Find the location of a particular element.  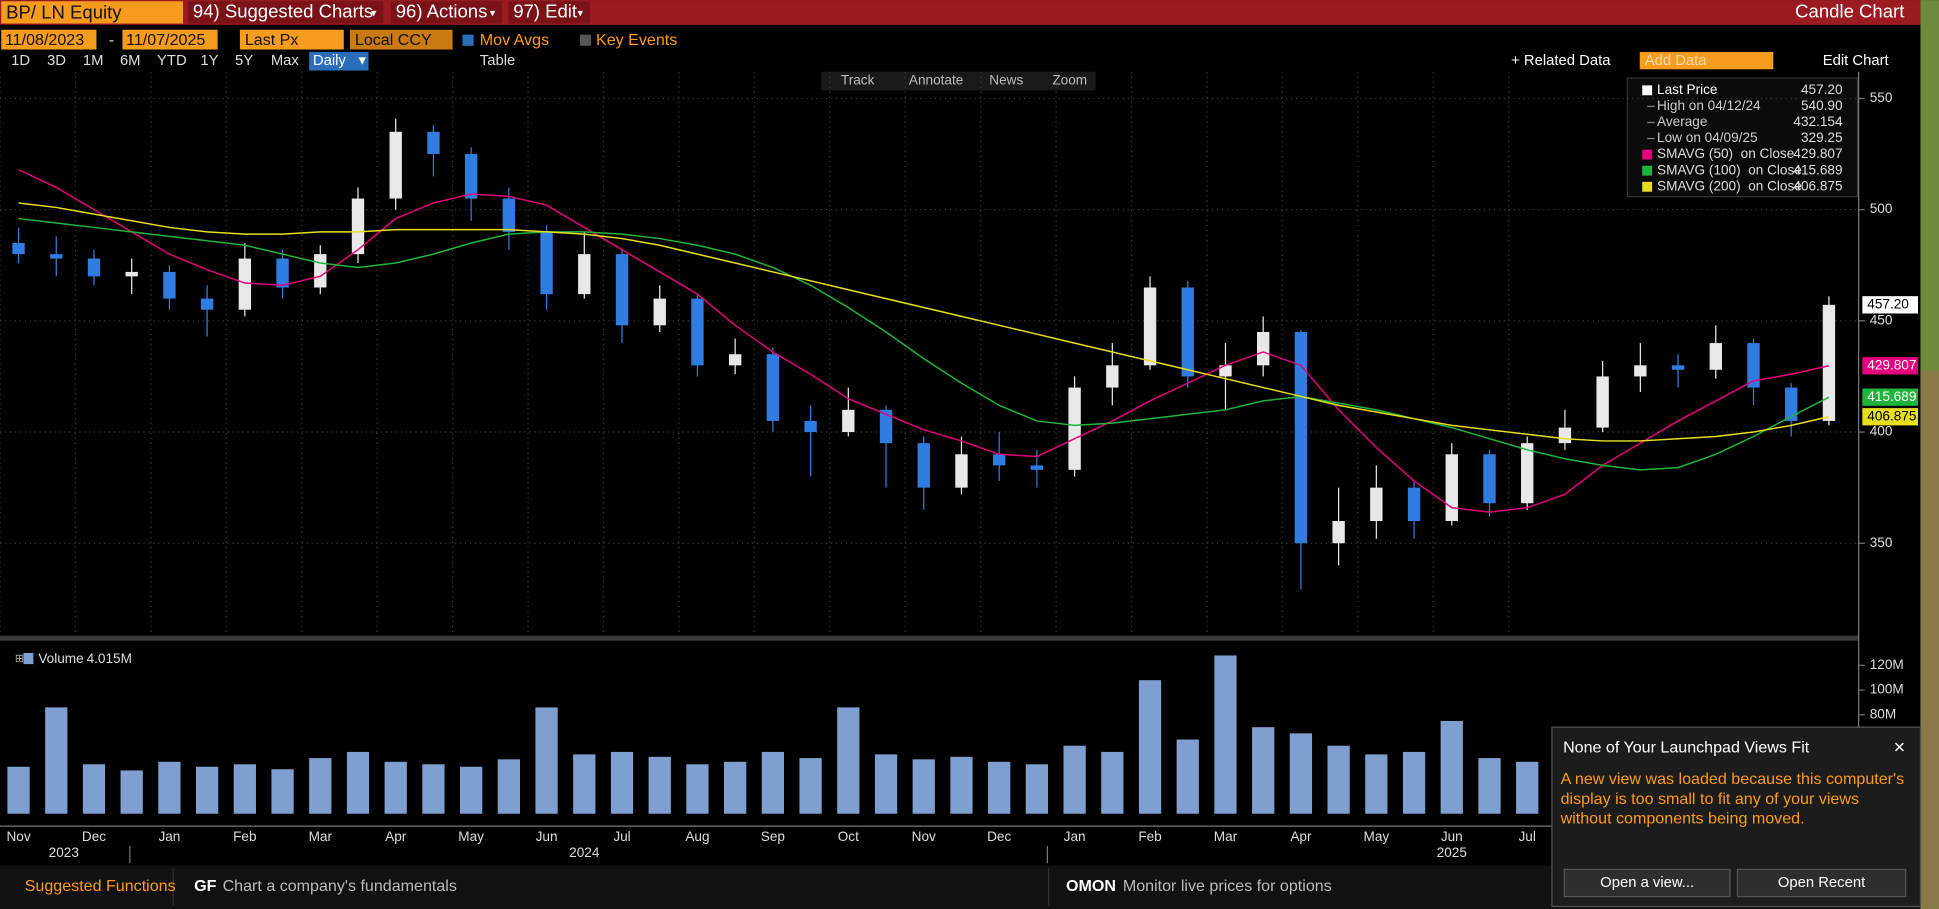

legend-label: High on 04/12/24 is located at coordinates (1709, 105).